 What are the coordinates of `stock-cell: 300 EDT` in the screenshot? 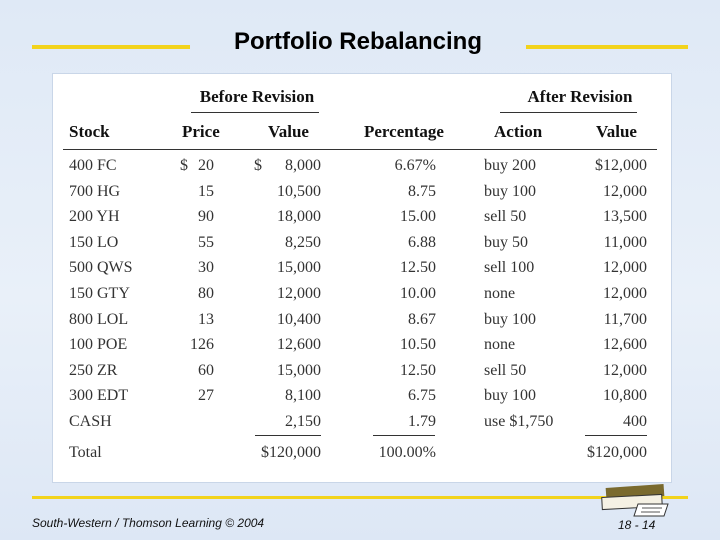 It's located at (99, 396).